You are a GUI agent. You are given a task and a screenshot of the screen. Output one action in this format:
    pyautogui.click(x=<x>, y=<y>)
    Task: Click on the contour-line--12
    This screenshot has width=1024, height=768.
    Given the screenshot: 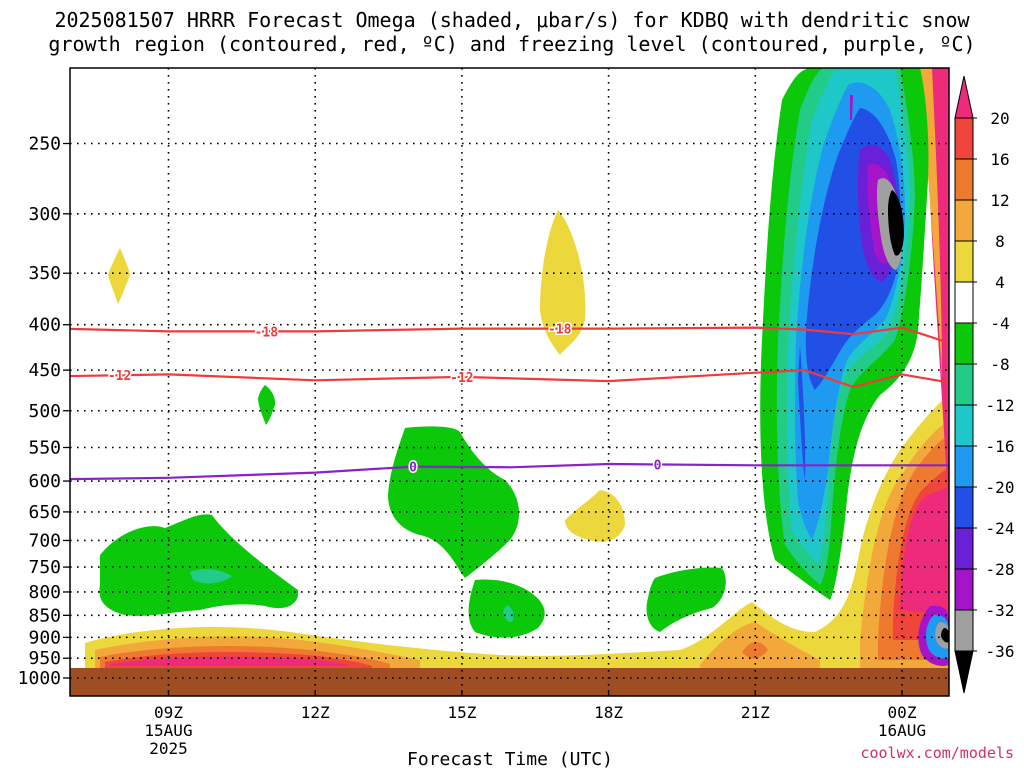 What is the action you would take?
    pyautogui.click(x=509, y=378)
    